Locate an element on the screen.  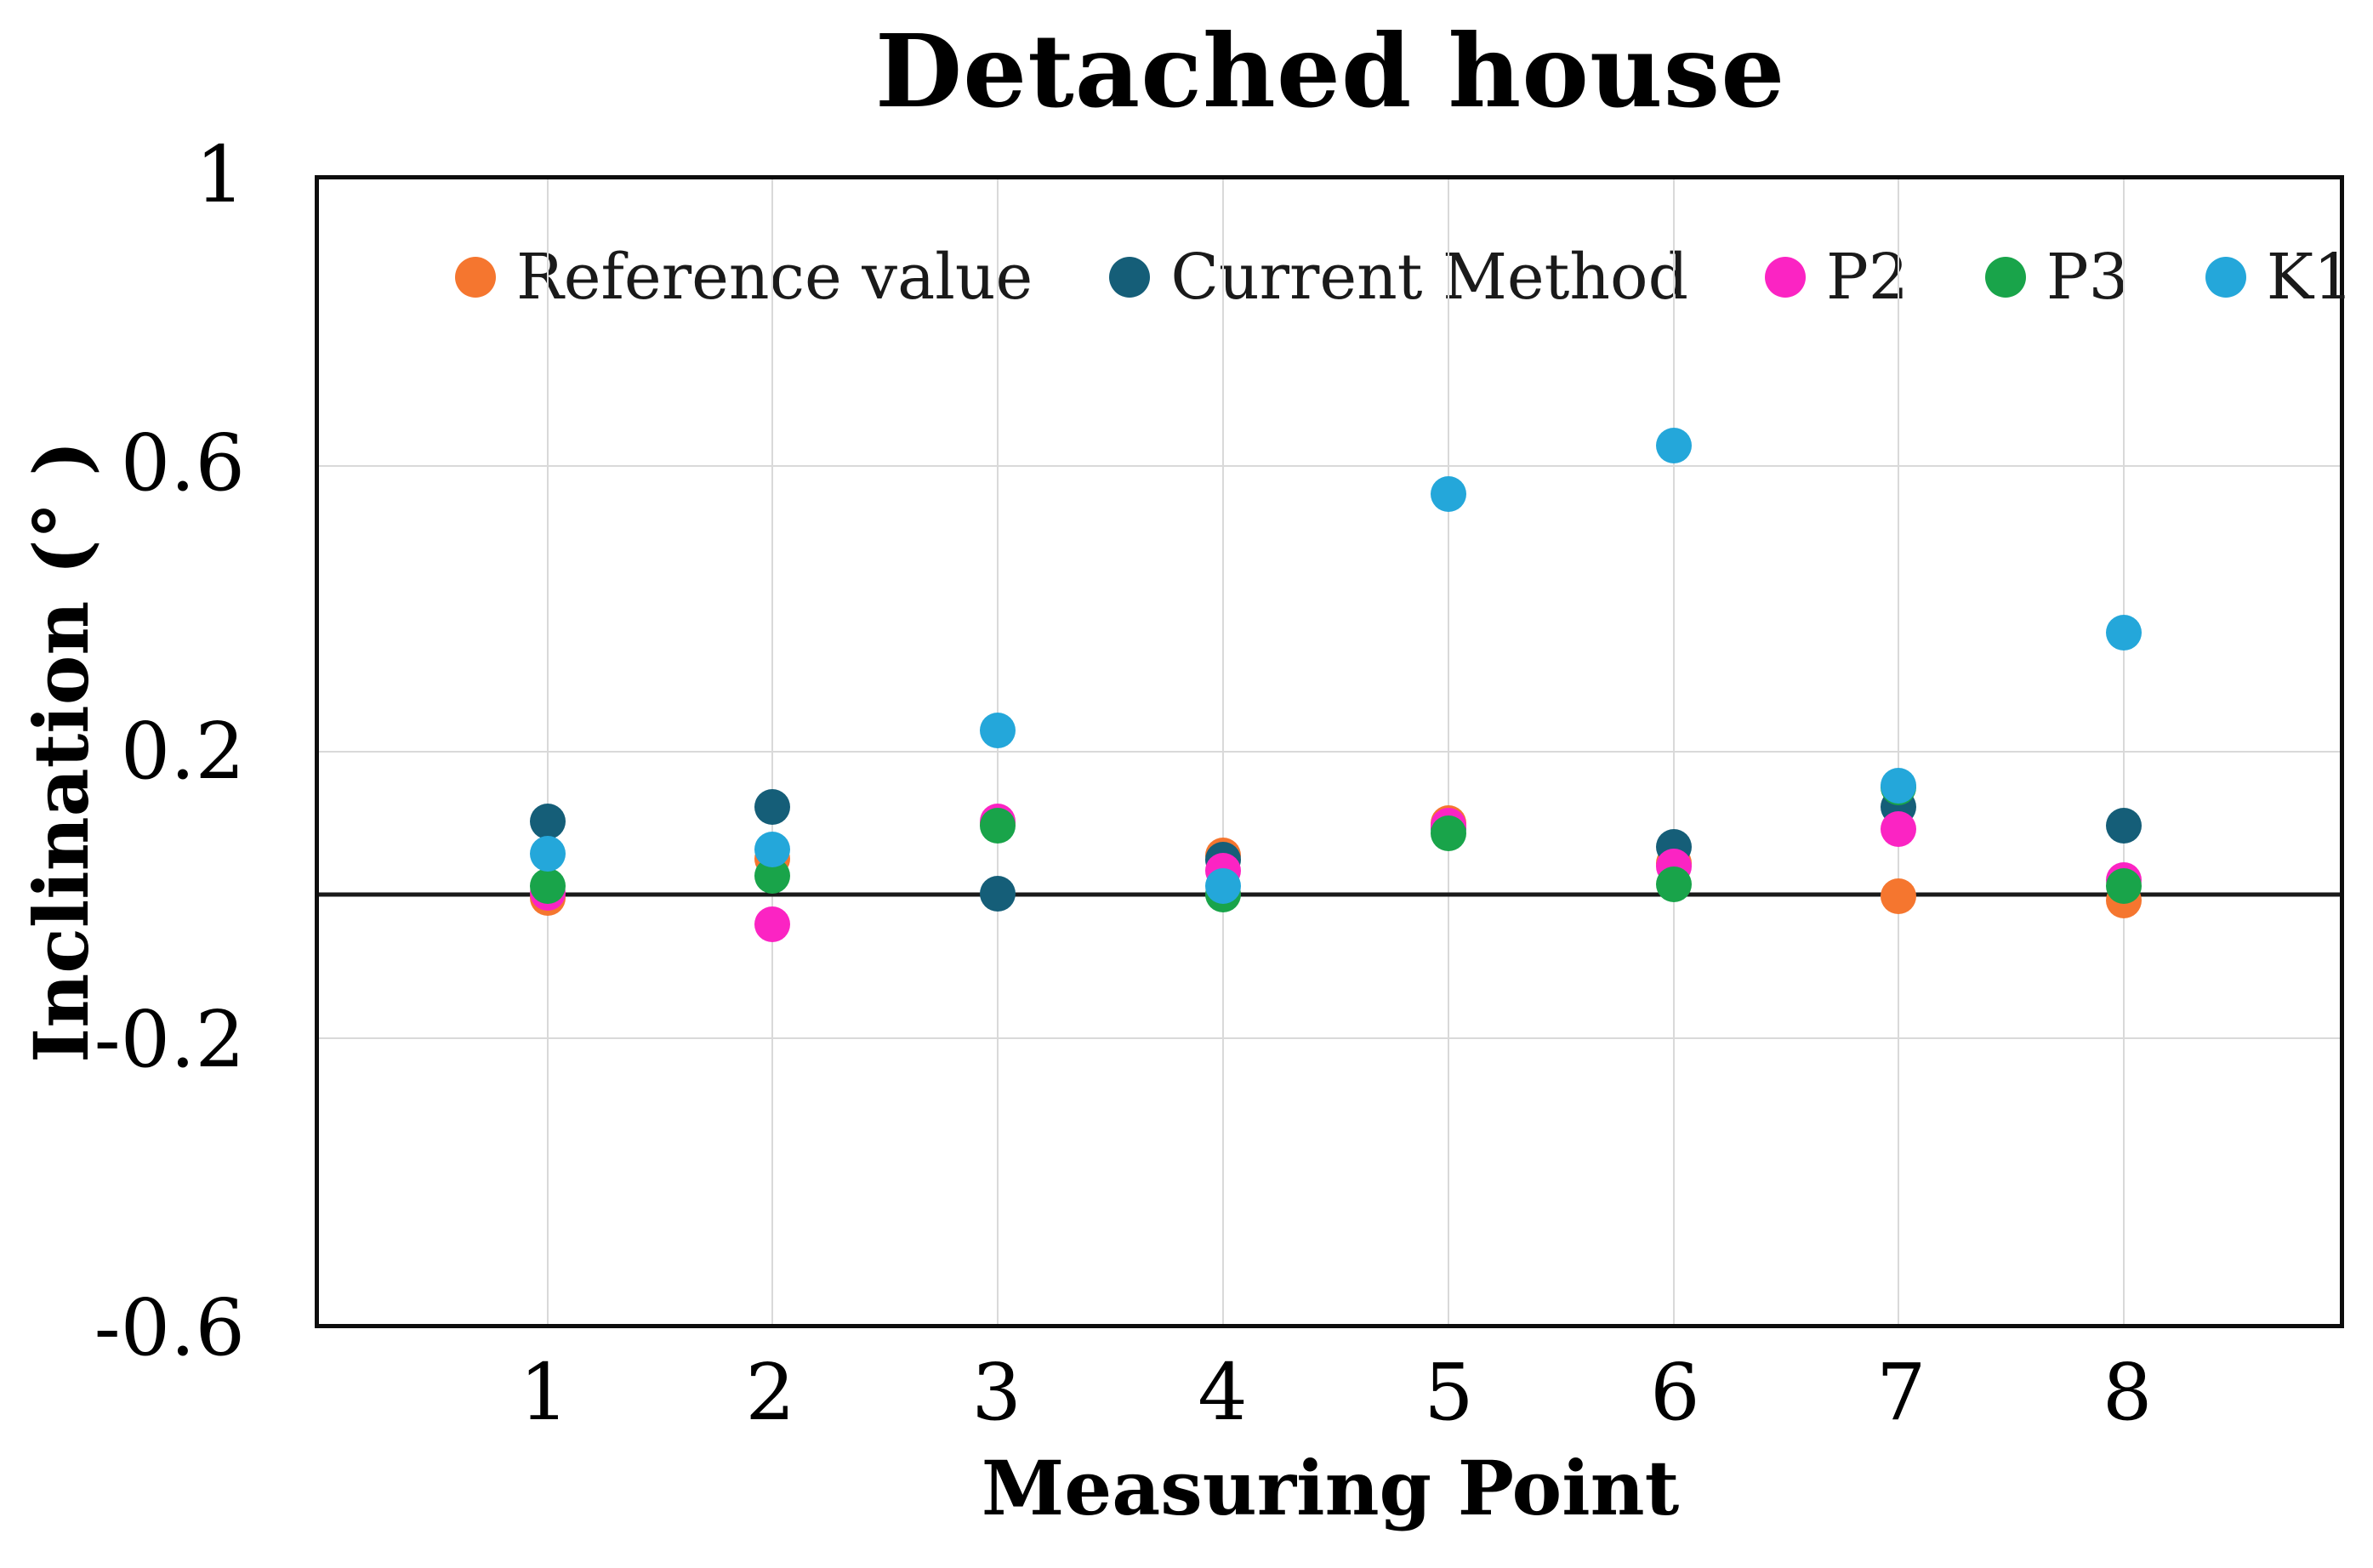
data-point-current-method-x8 is located at coordinates (2124, 825).